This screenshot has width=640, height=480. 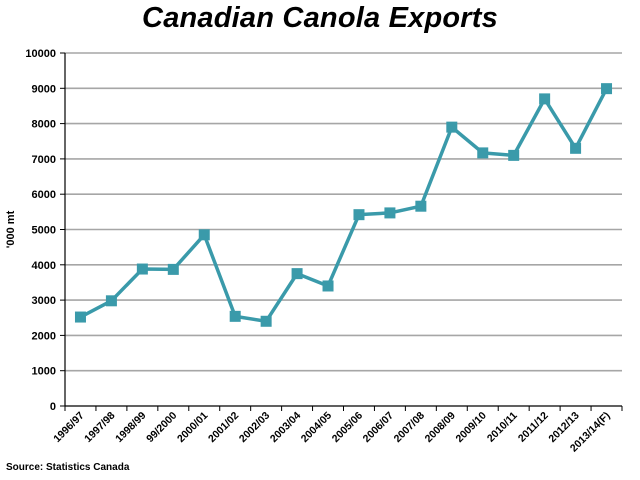 What do you see at coordinates (320, 18) in the screenshot?
I see `chart-title: Canadian Canola Exports` at bounding box center [320, 18].